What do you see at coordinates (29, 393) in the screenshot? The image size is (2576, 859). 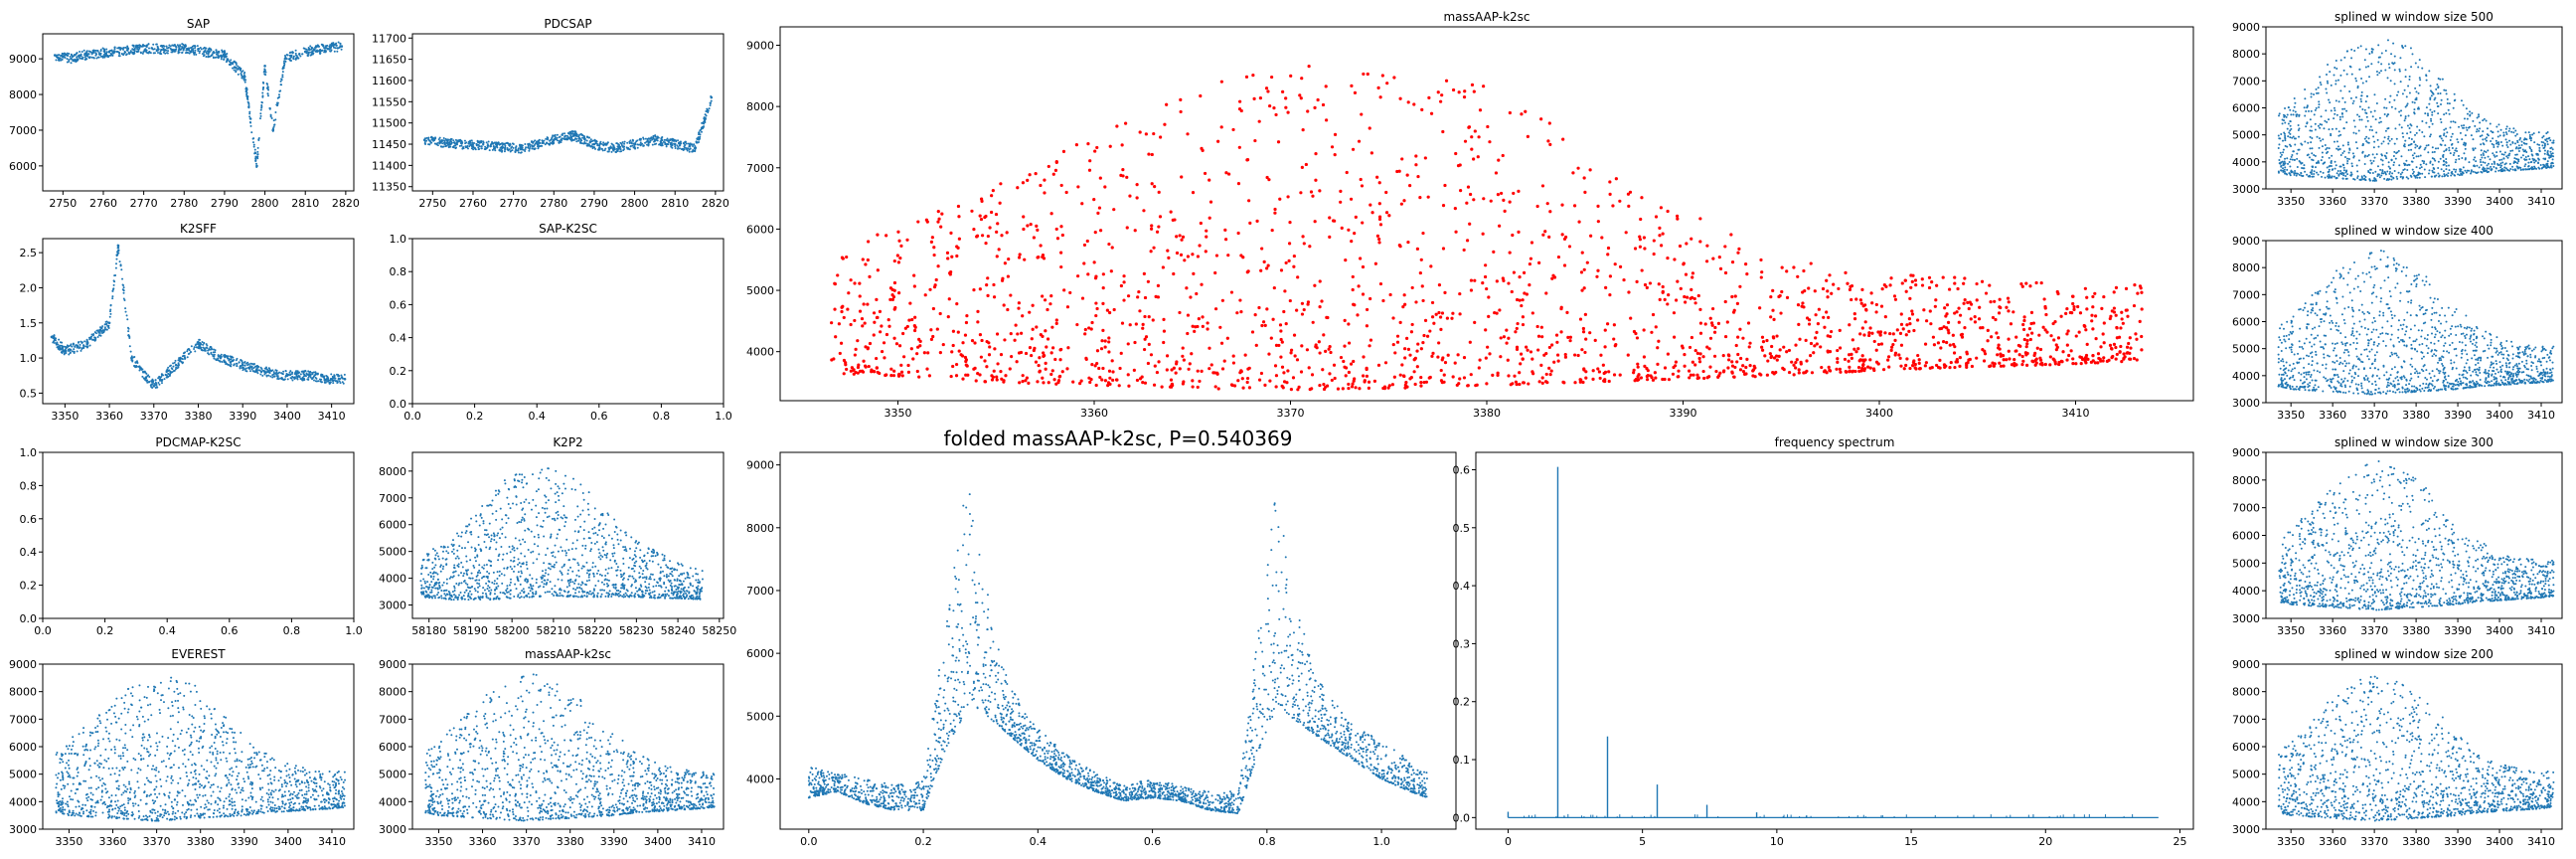 I see `y-tick-label: 0.5` at bounding box center [29, 393].